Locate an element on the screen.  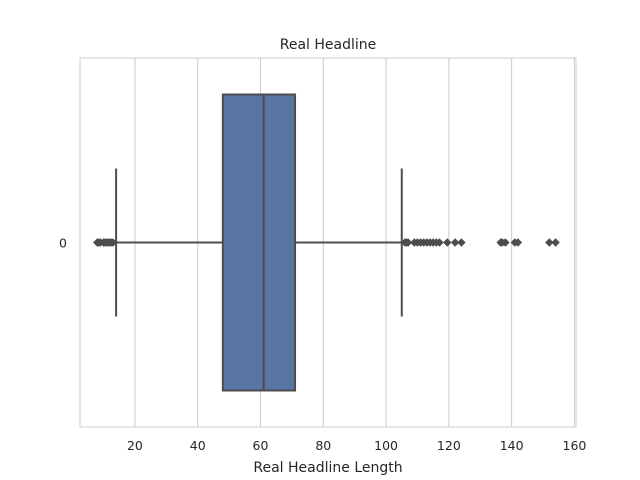
x-tick-label-140: 140 is located at coordinates (512, 445).